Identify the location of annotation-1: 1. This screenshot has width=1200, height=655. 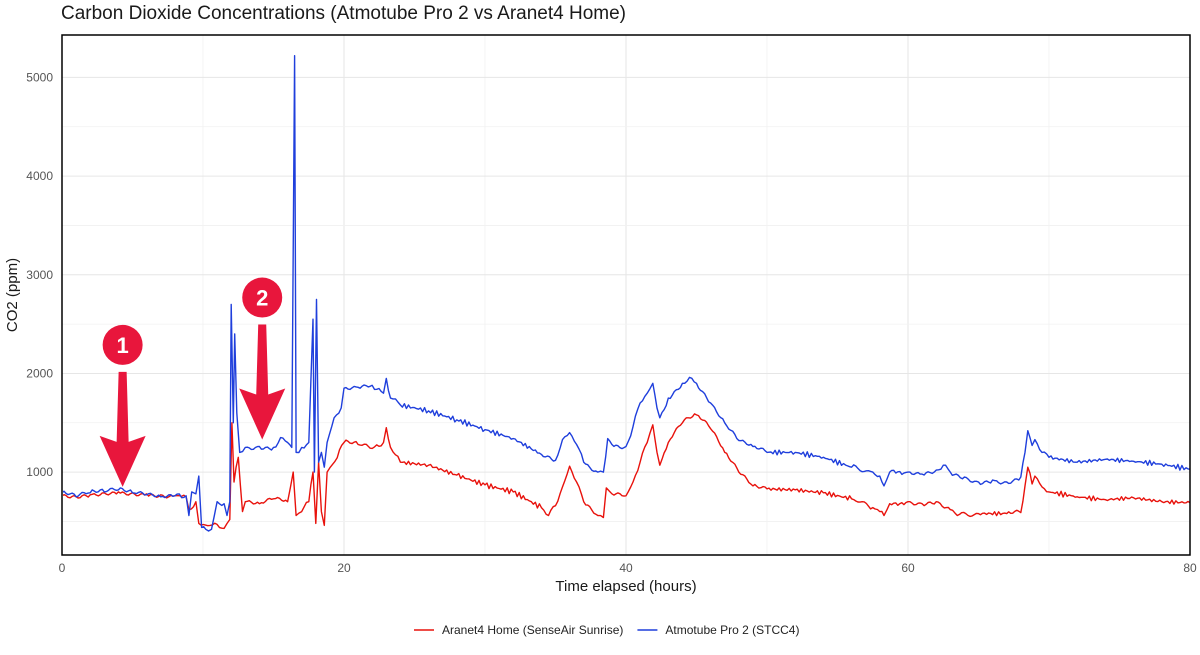
(122, 405).